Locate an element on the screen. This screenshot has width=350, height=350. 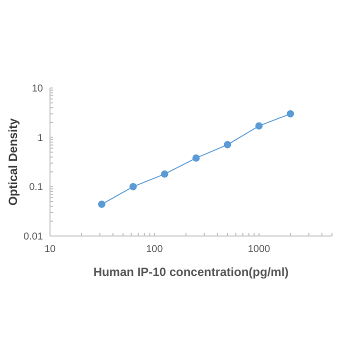
y-tick-label: 10 is located at coordinates (38, 89).